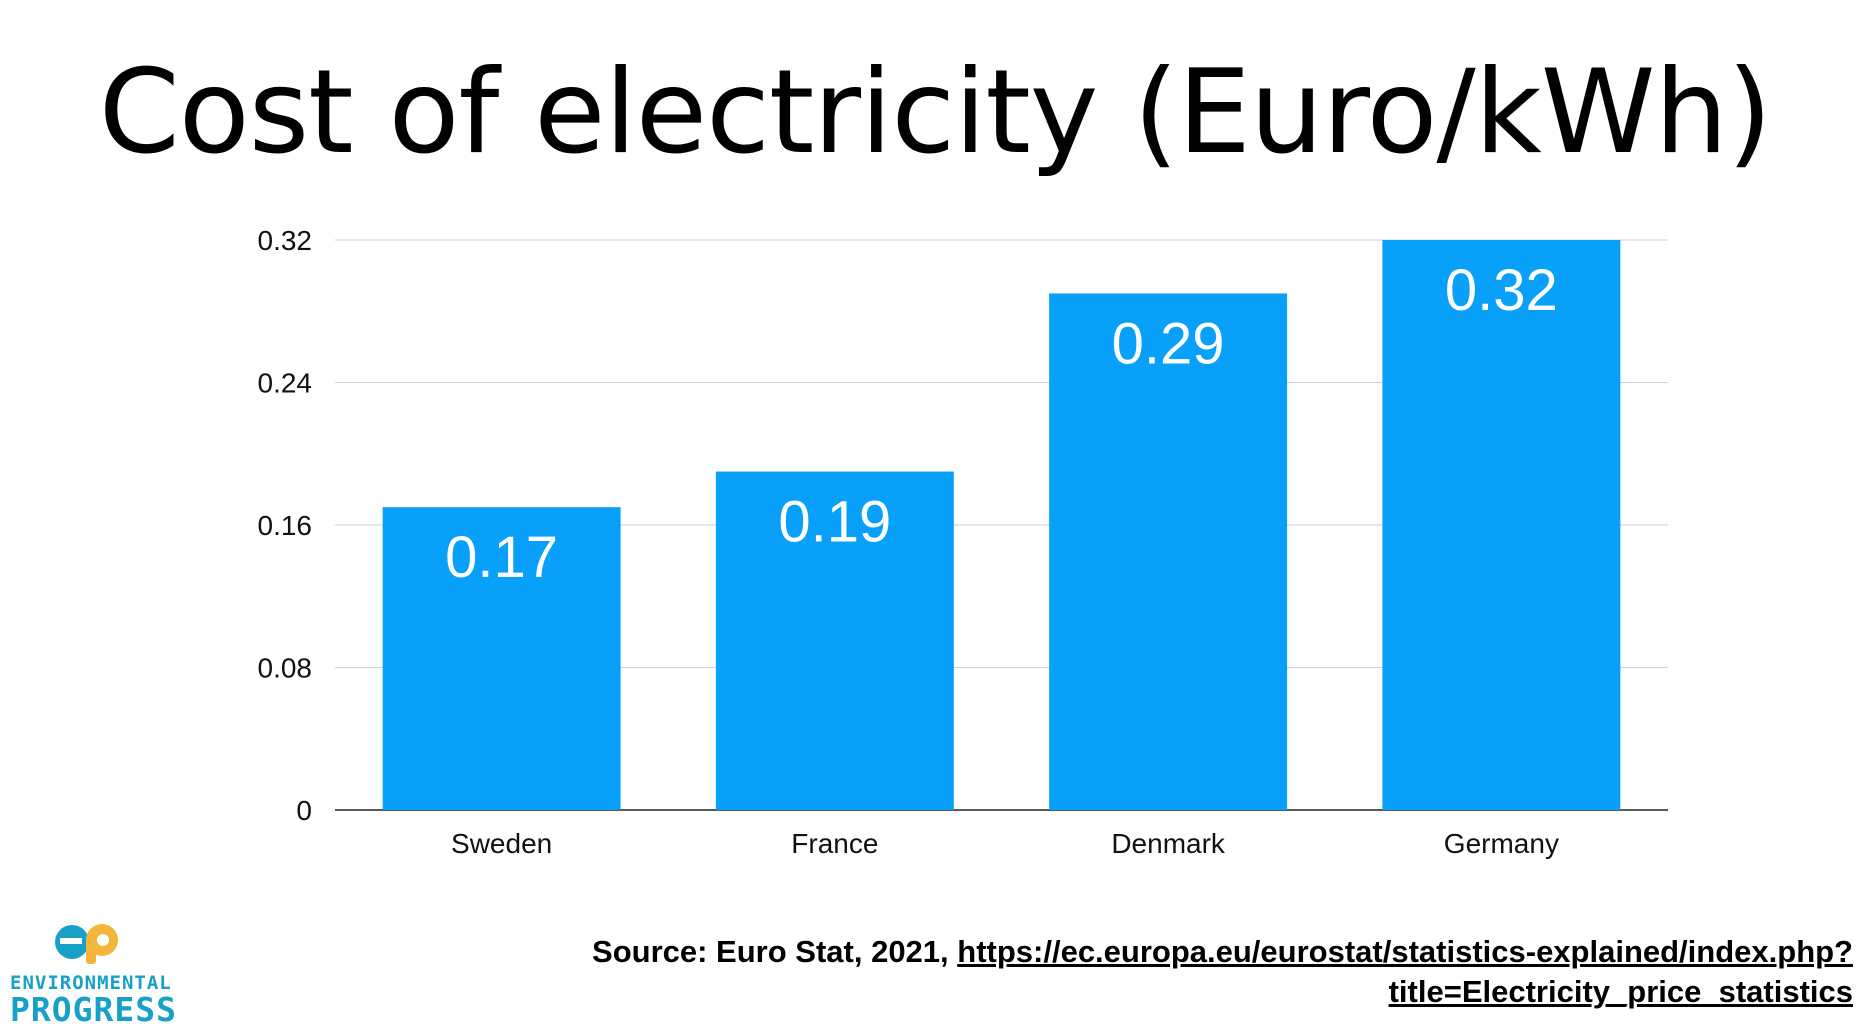  What do you see at coordinates (1620, 991) in the screenshot?
I see `source-link-line2: title=Electricity_price_statistics` at bounding box center [1620, 991].